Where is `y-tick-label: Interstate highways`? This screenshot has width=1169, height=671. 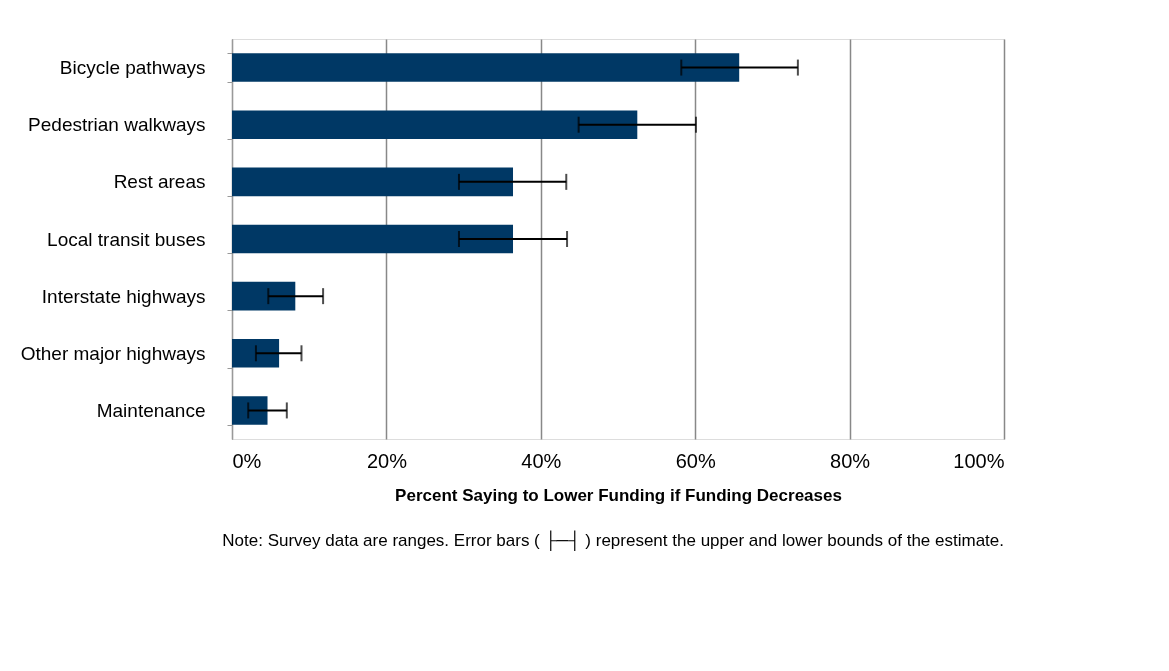
y-tick-label: Interstate highways is located at coordinates (123, 296).